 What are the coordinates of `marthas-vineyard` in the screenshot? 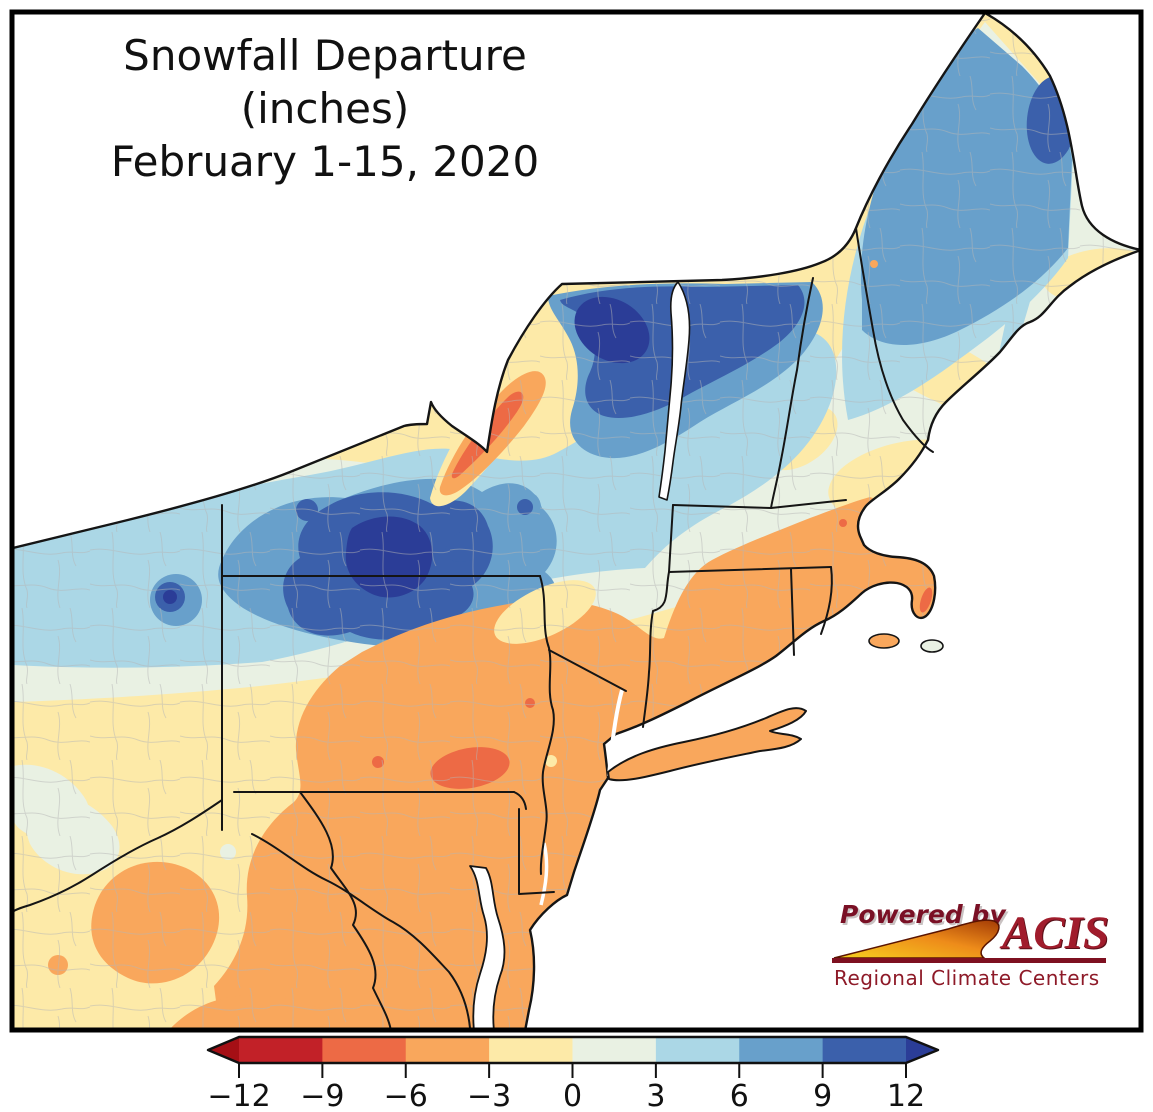 It's located at (884, 641).